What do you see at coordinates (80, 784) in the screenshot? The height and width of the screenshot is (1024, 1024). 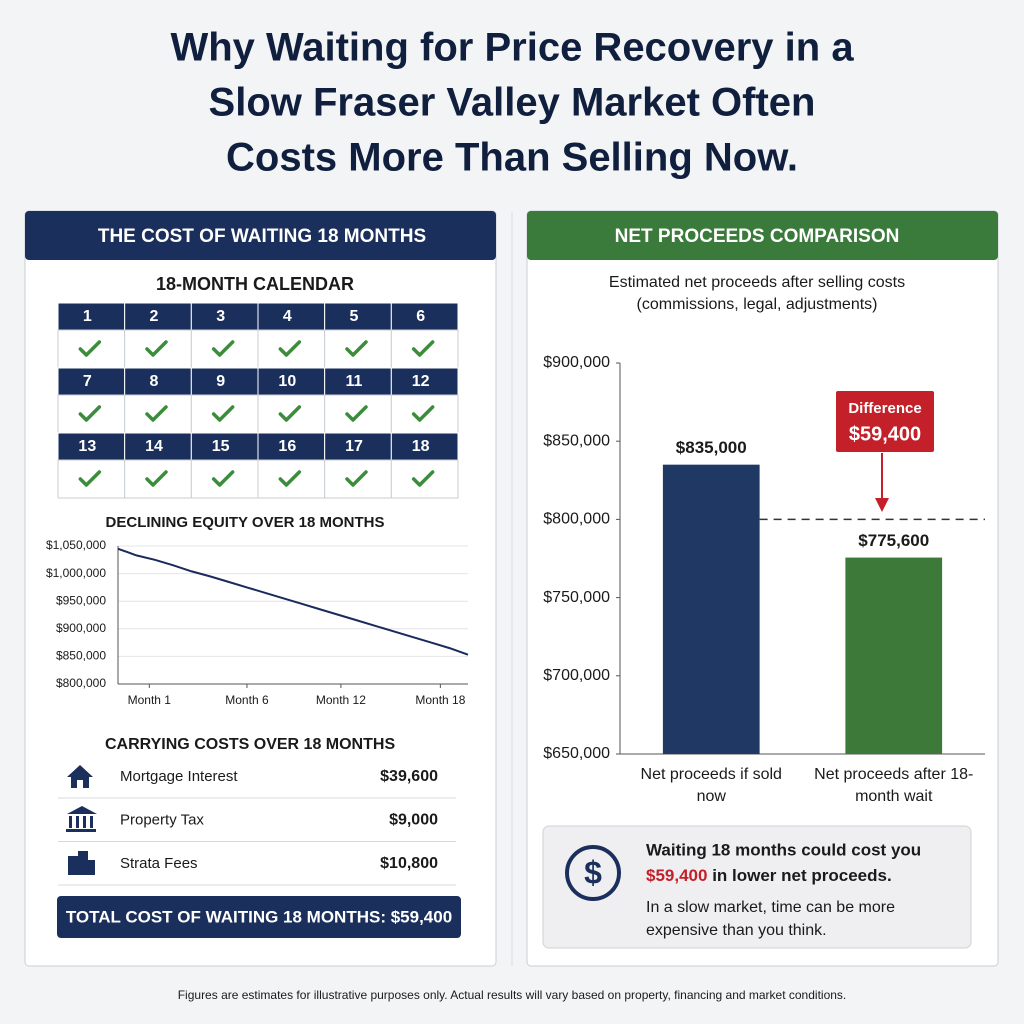 I see `house-door` at bounding box center [80, 784].